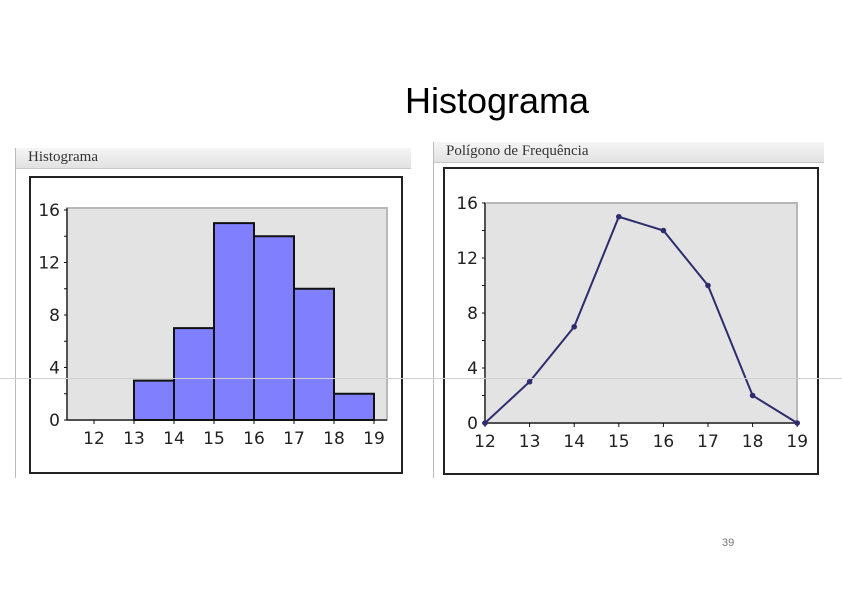 The height and width of the screenshot is (595, 842). What do you see at coordinates (728, 543) in the screenshot?
I see `page-number: 39` at bounding box center [728, 543].